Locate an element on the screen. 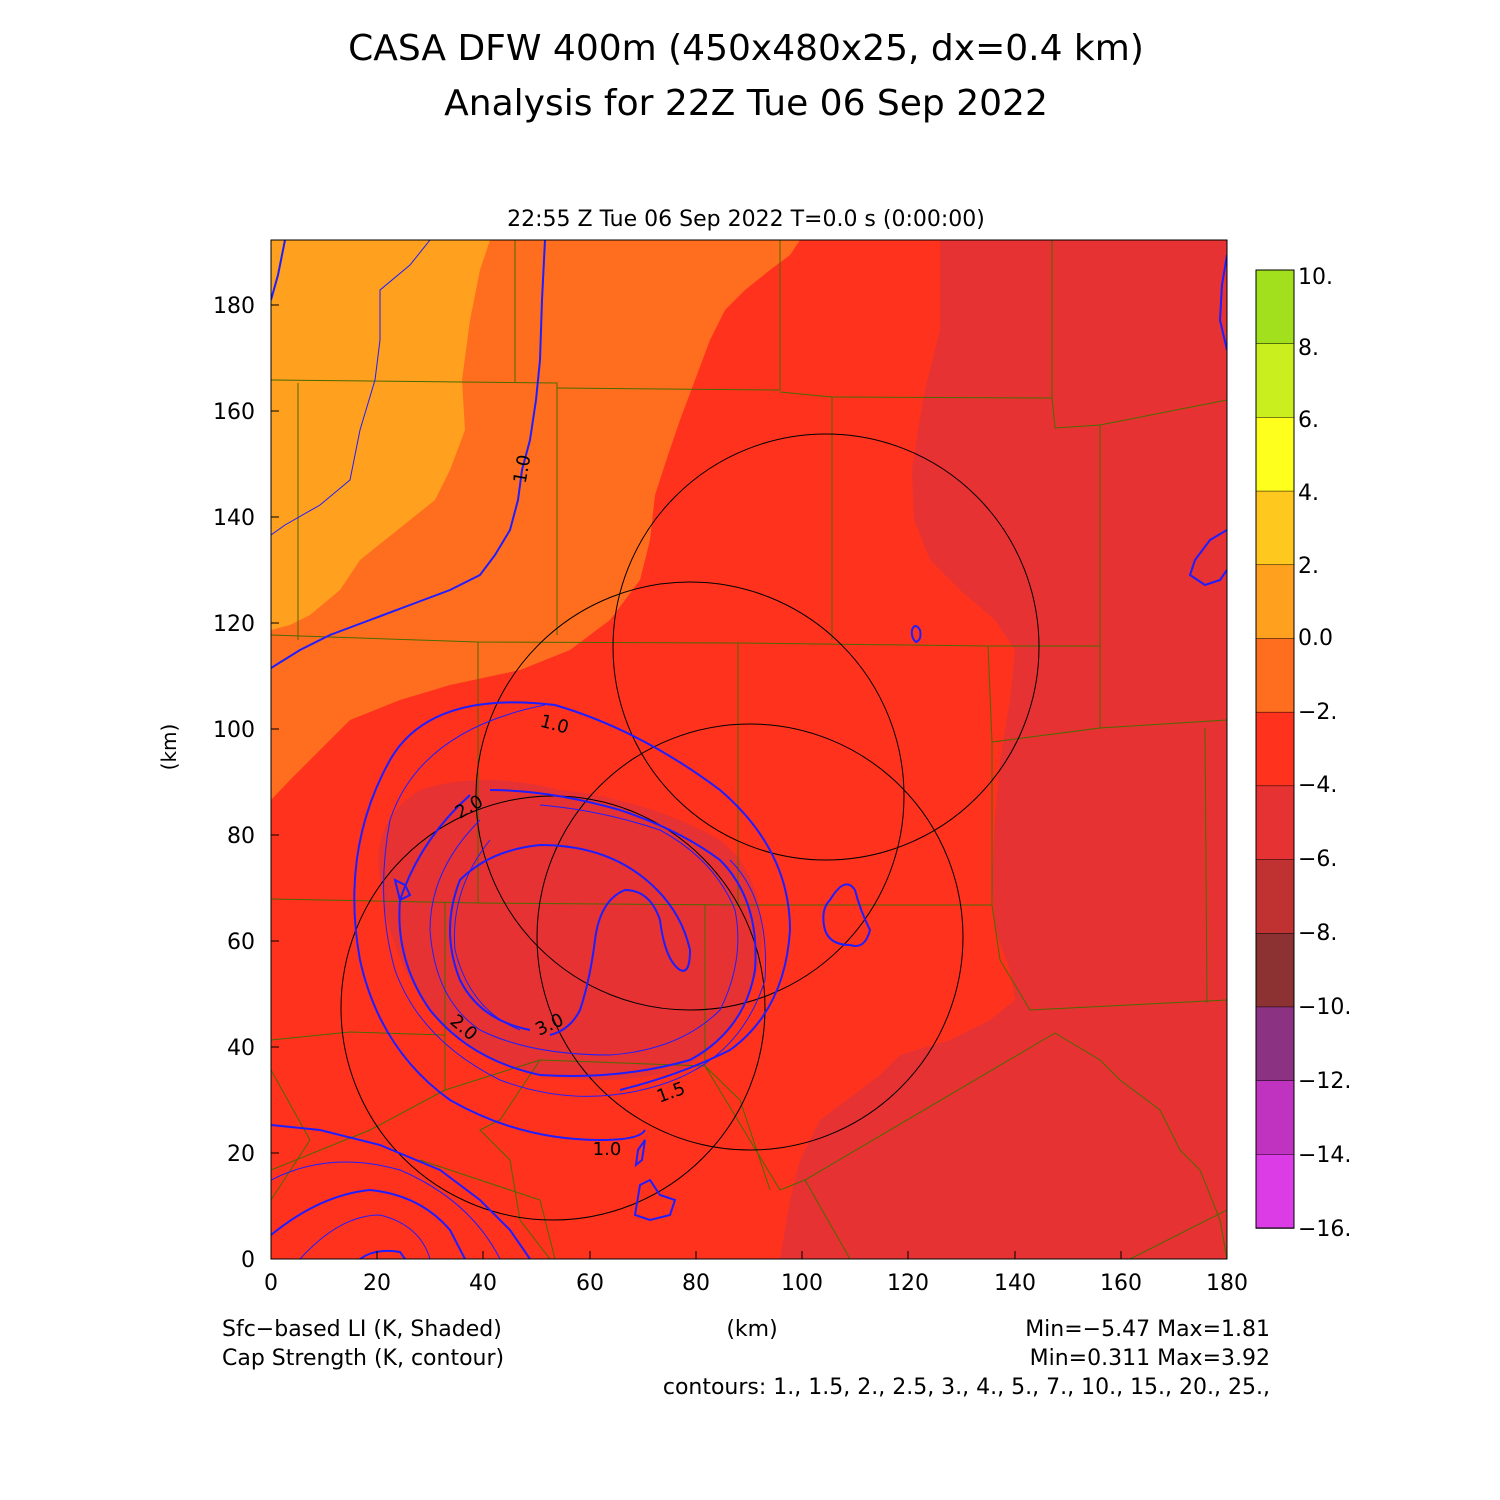 The image size is (1500, 1500). colorbar-swatches is located at coordinates (1275, 749).